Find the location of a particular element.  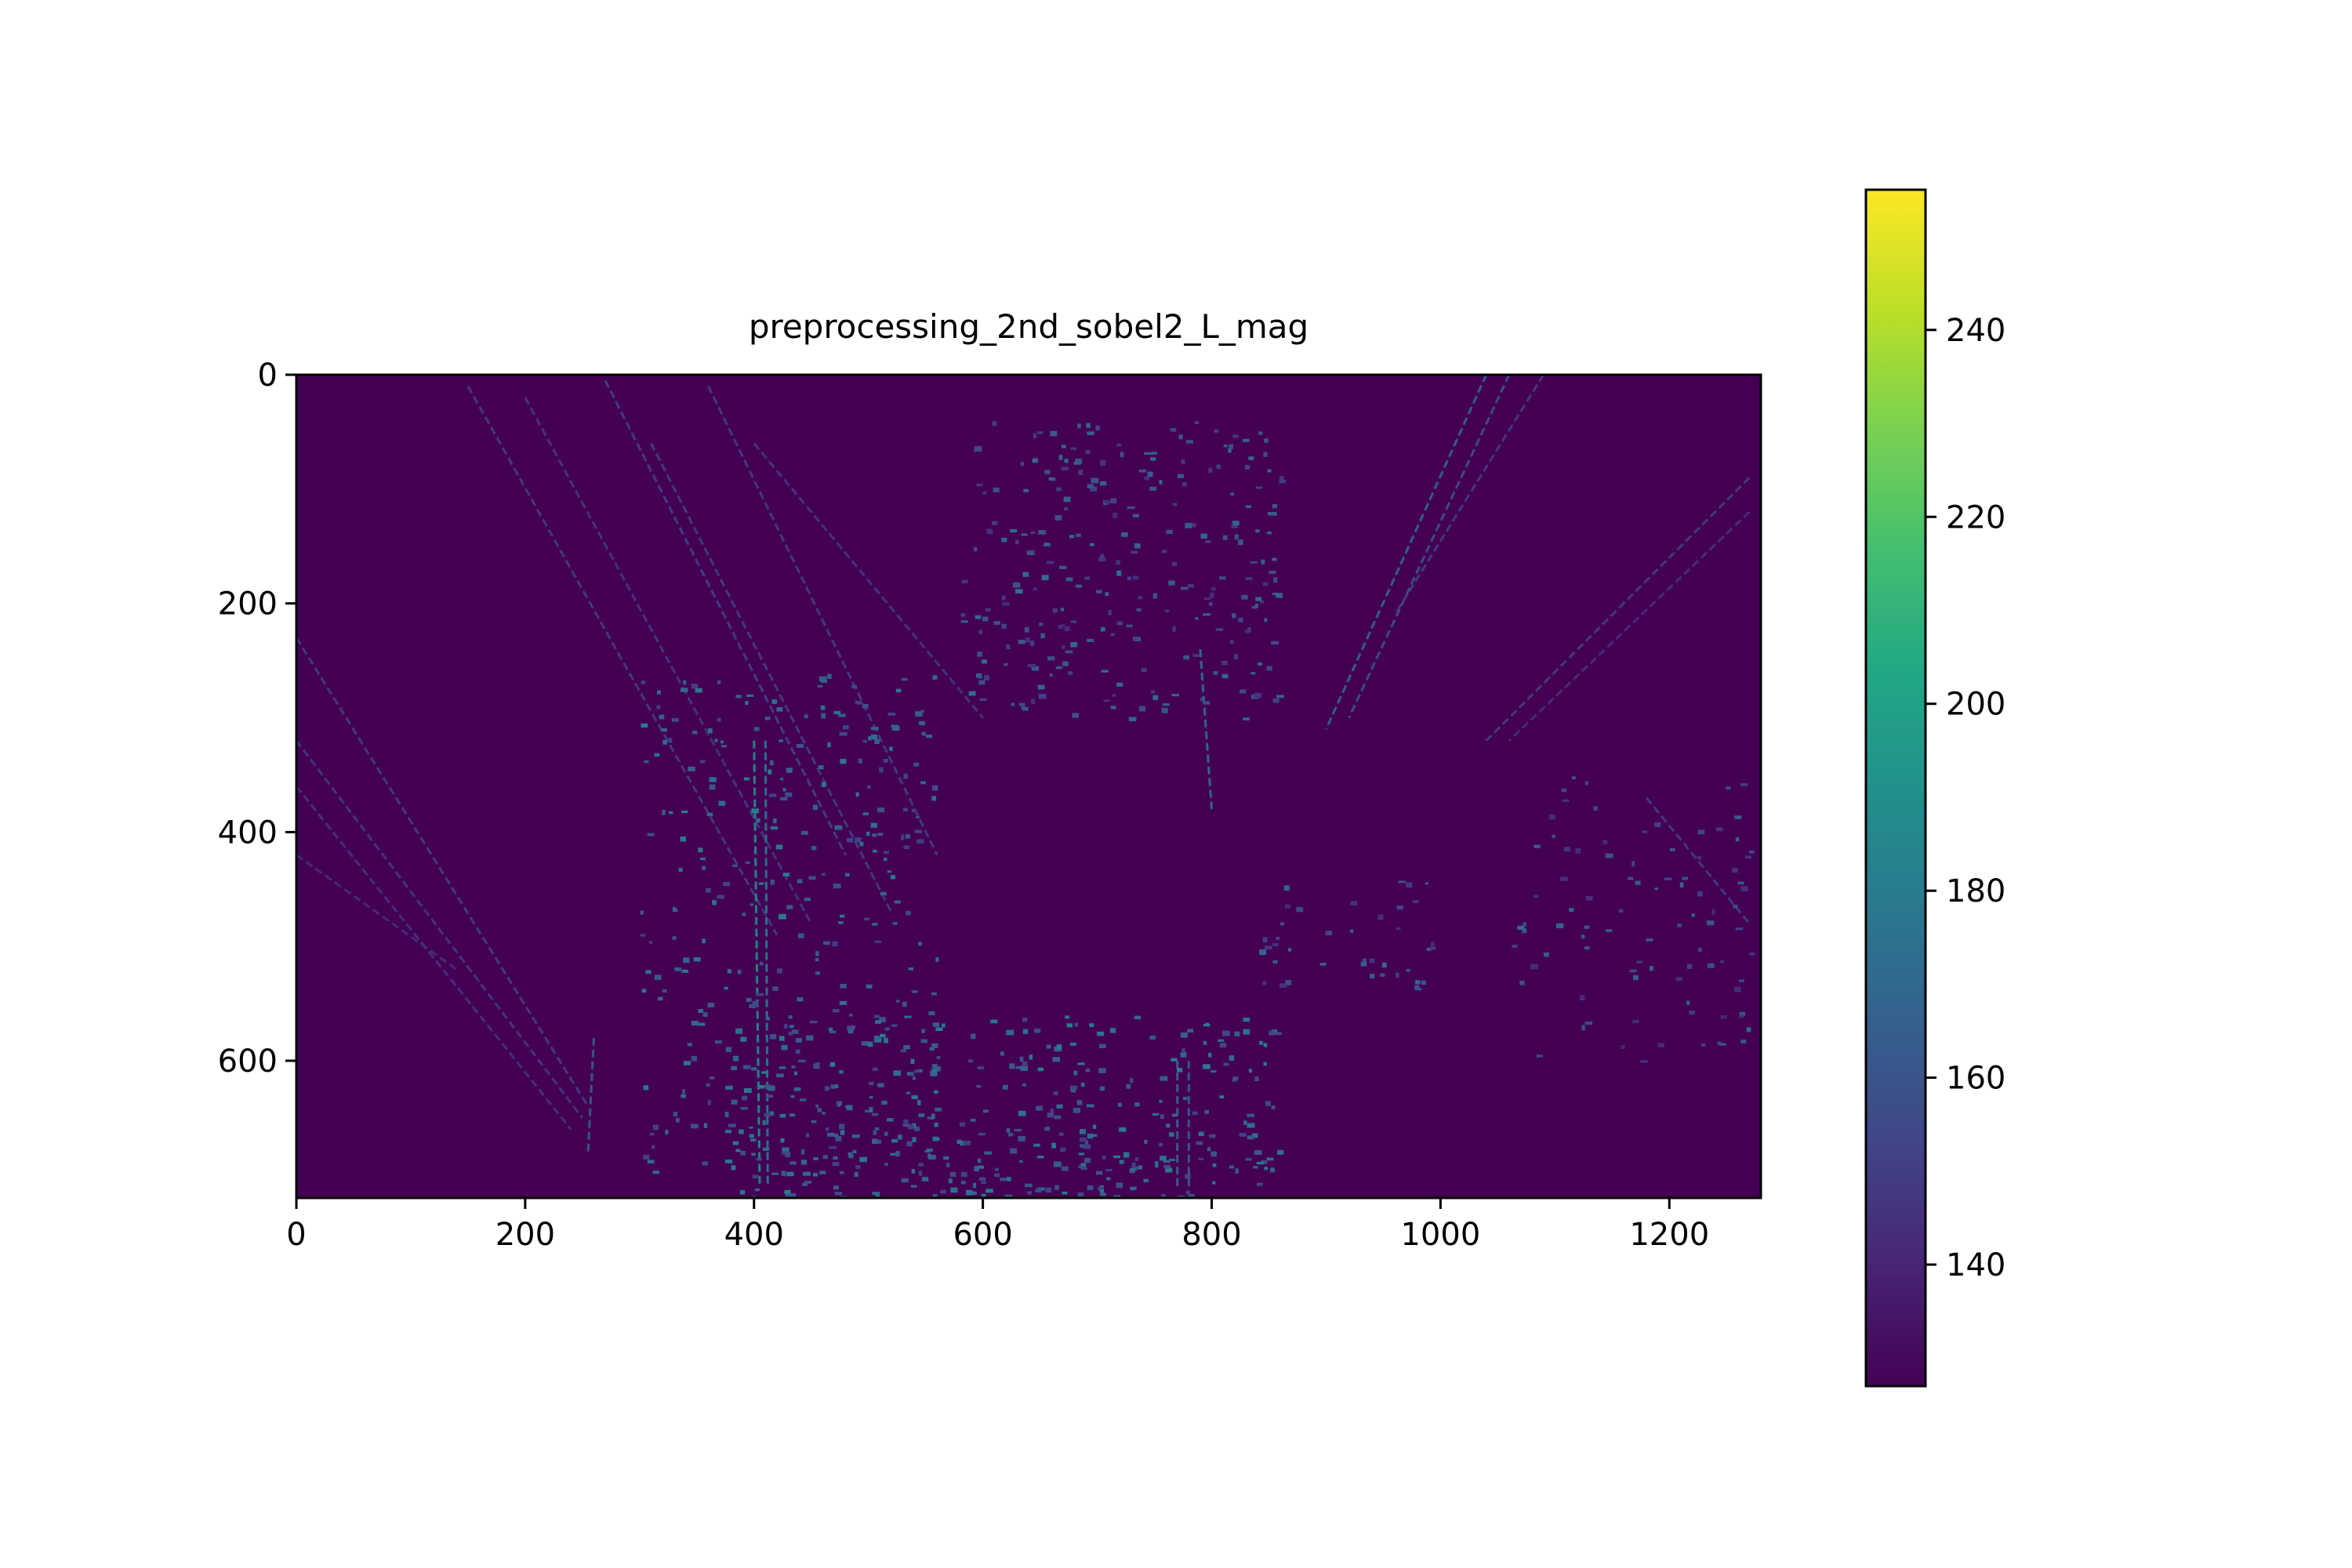

colorbar: 140160180200220240 is located at coordinates (1935, 788).